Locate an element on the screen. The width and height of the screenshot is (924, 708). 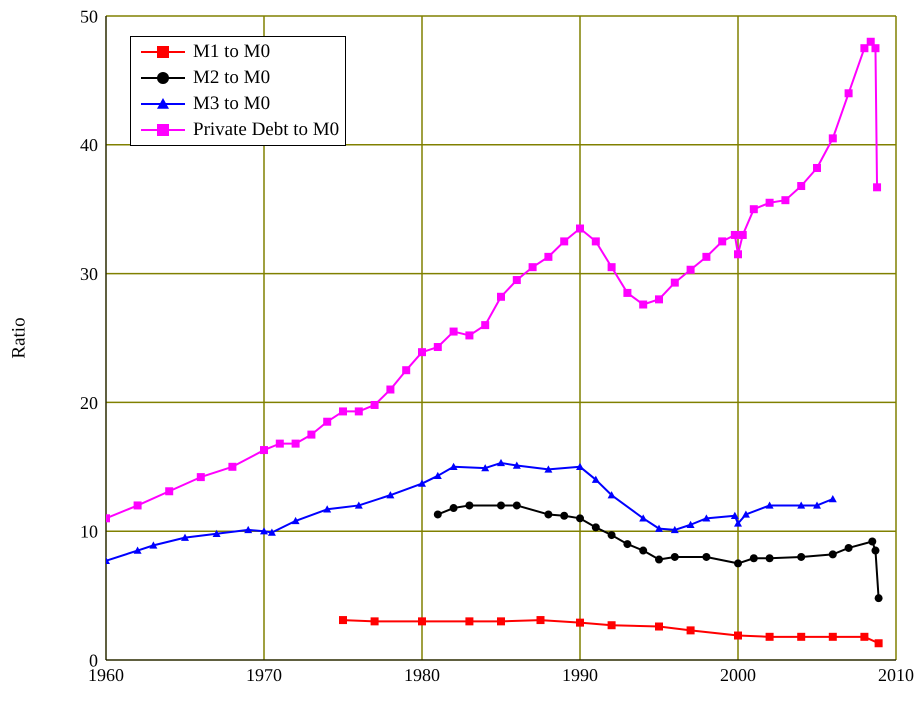
x-tick-label: 1980 is located at coordinates (422, 674).